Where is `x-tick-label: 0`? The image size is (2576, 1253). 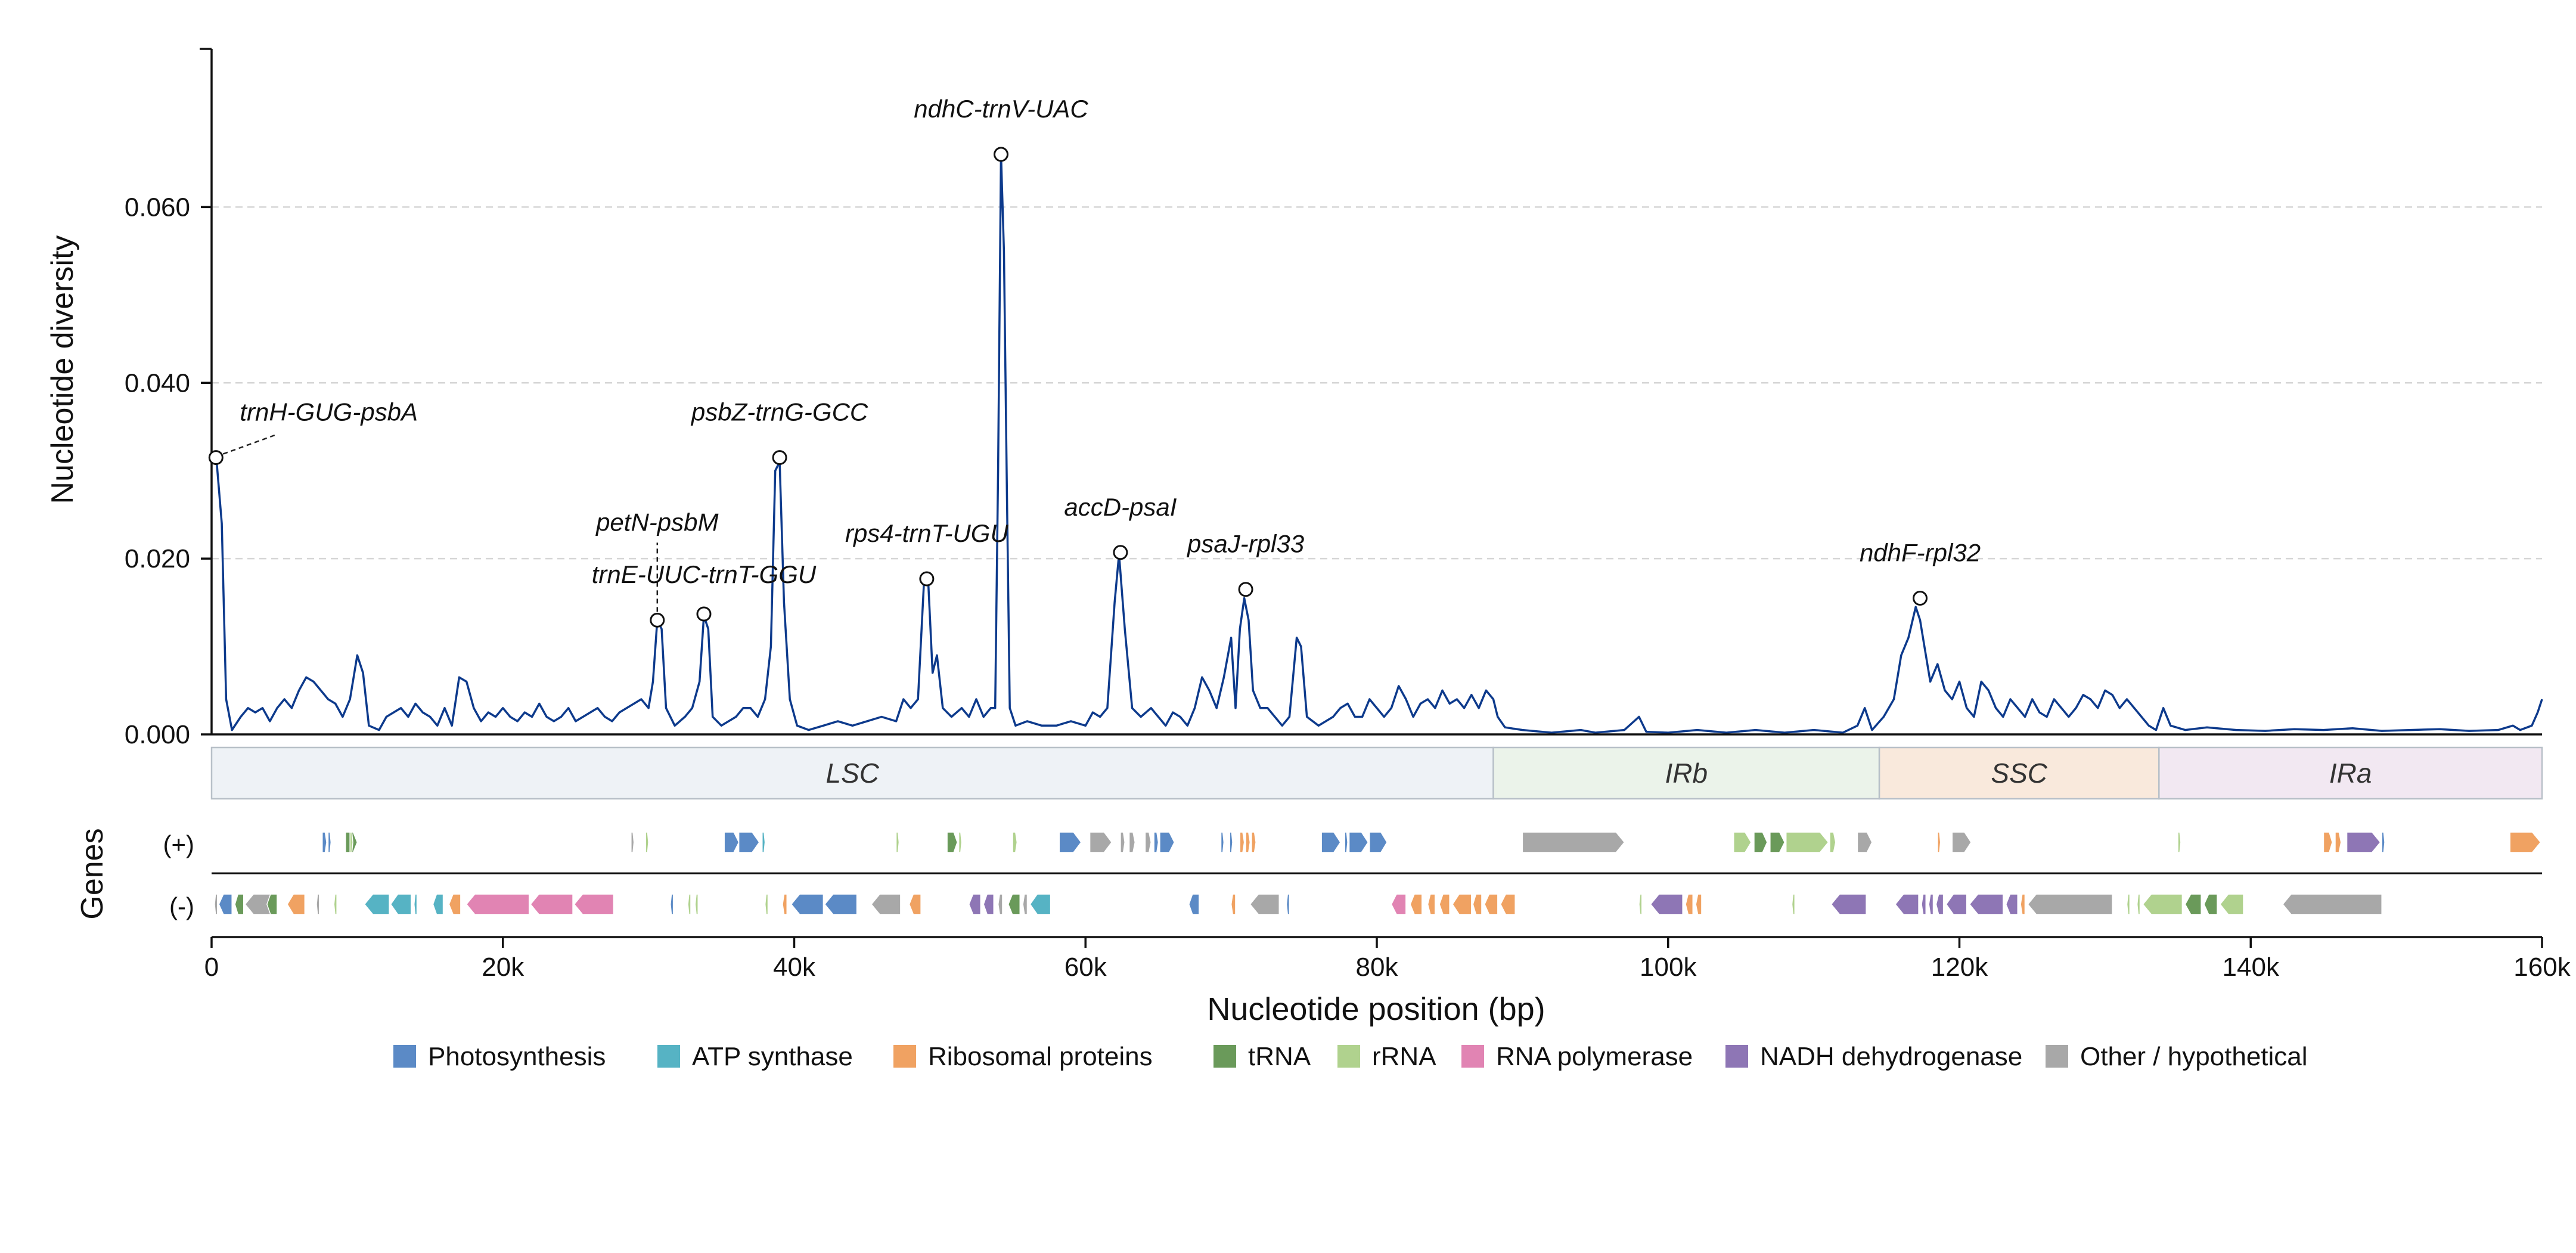
x-tick-label: 0 is located at coordinates (211, 967).